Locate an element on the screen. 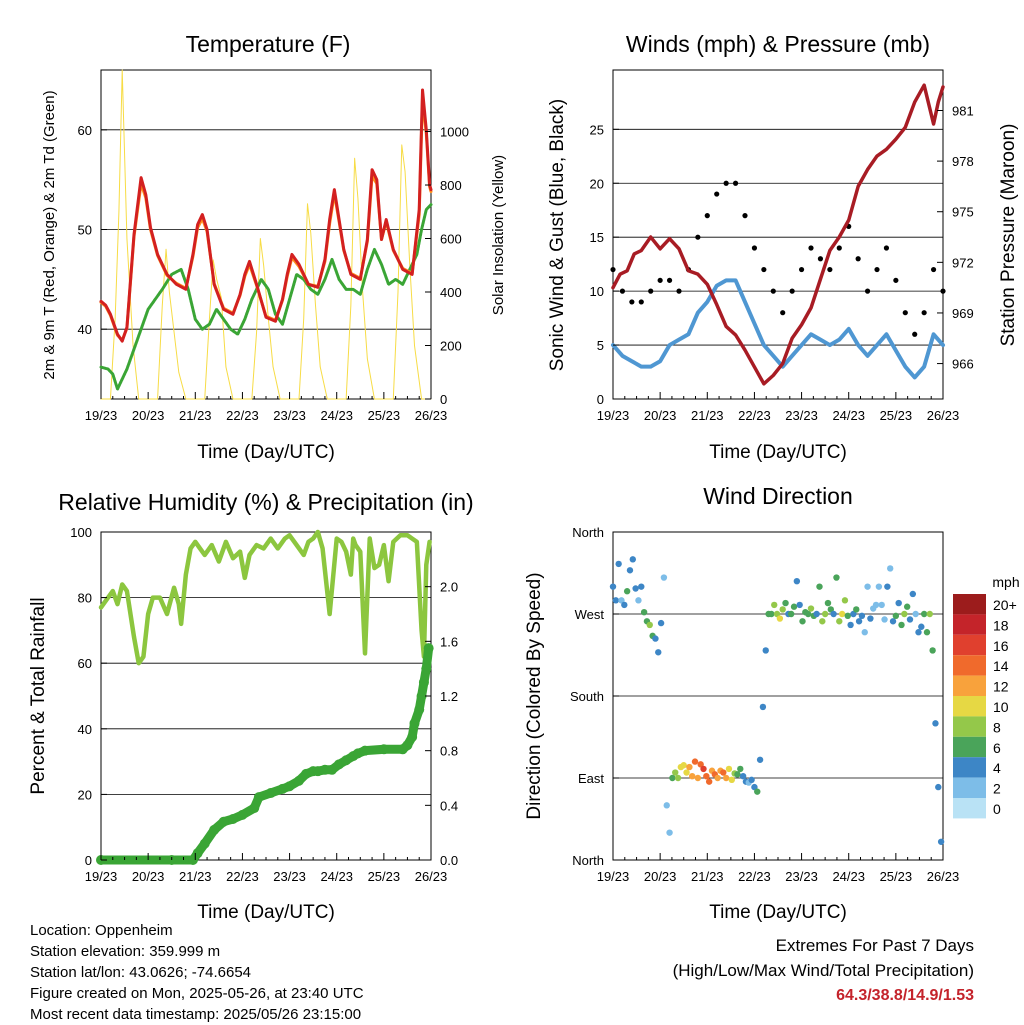 This screenshot has height=1025, width=1024. y2-tick-label: 200 is located at coordinates (451, 346).